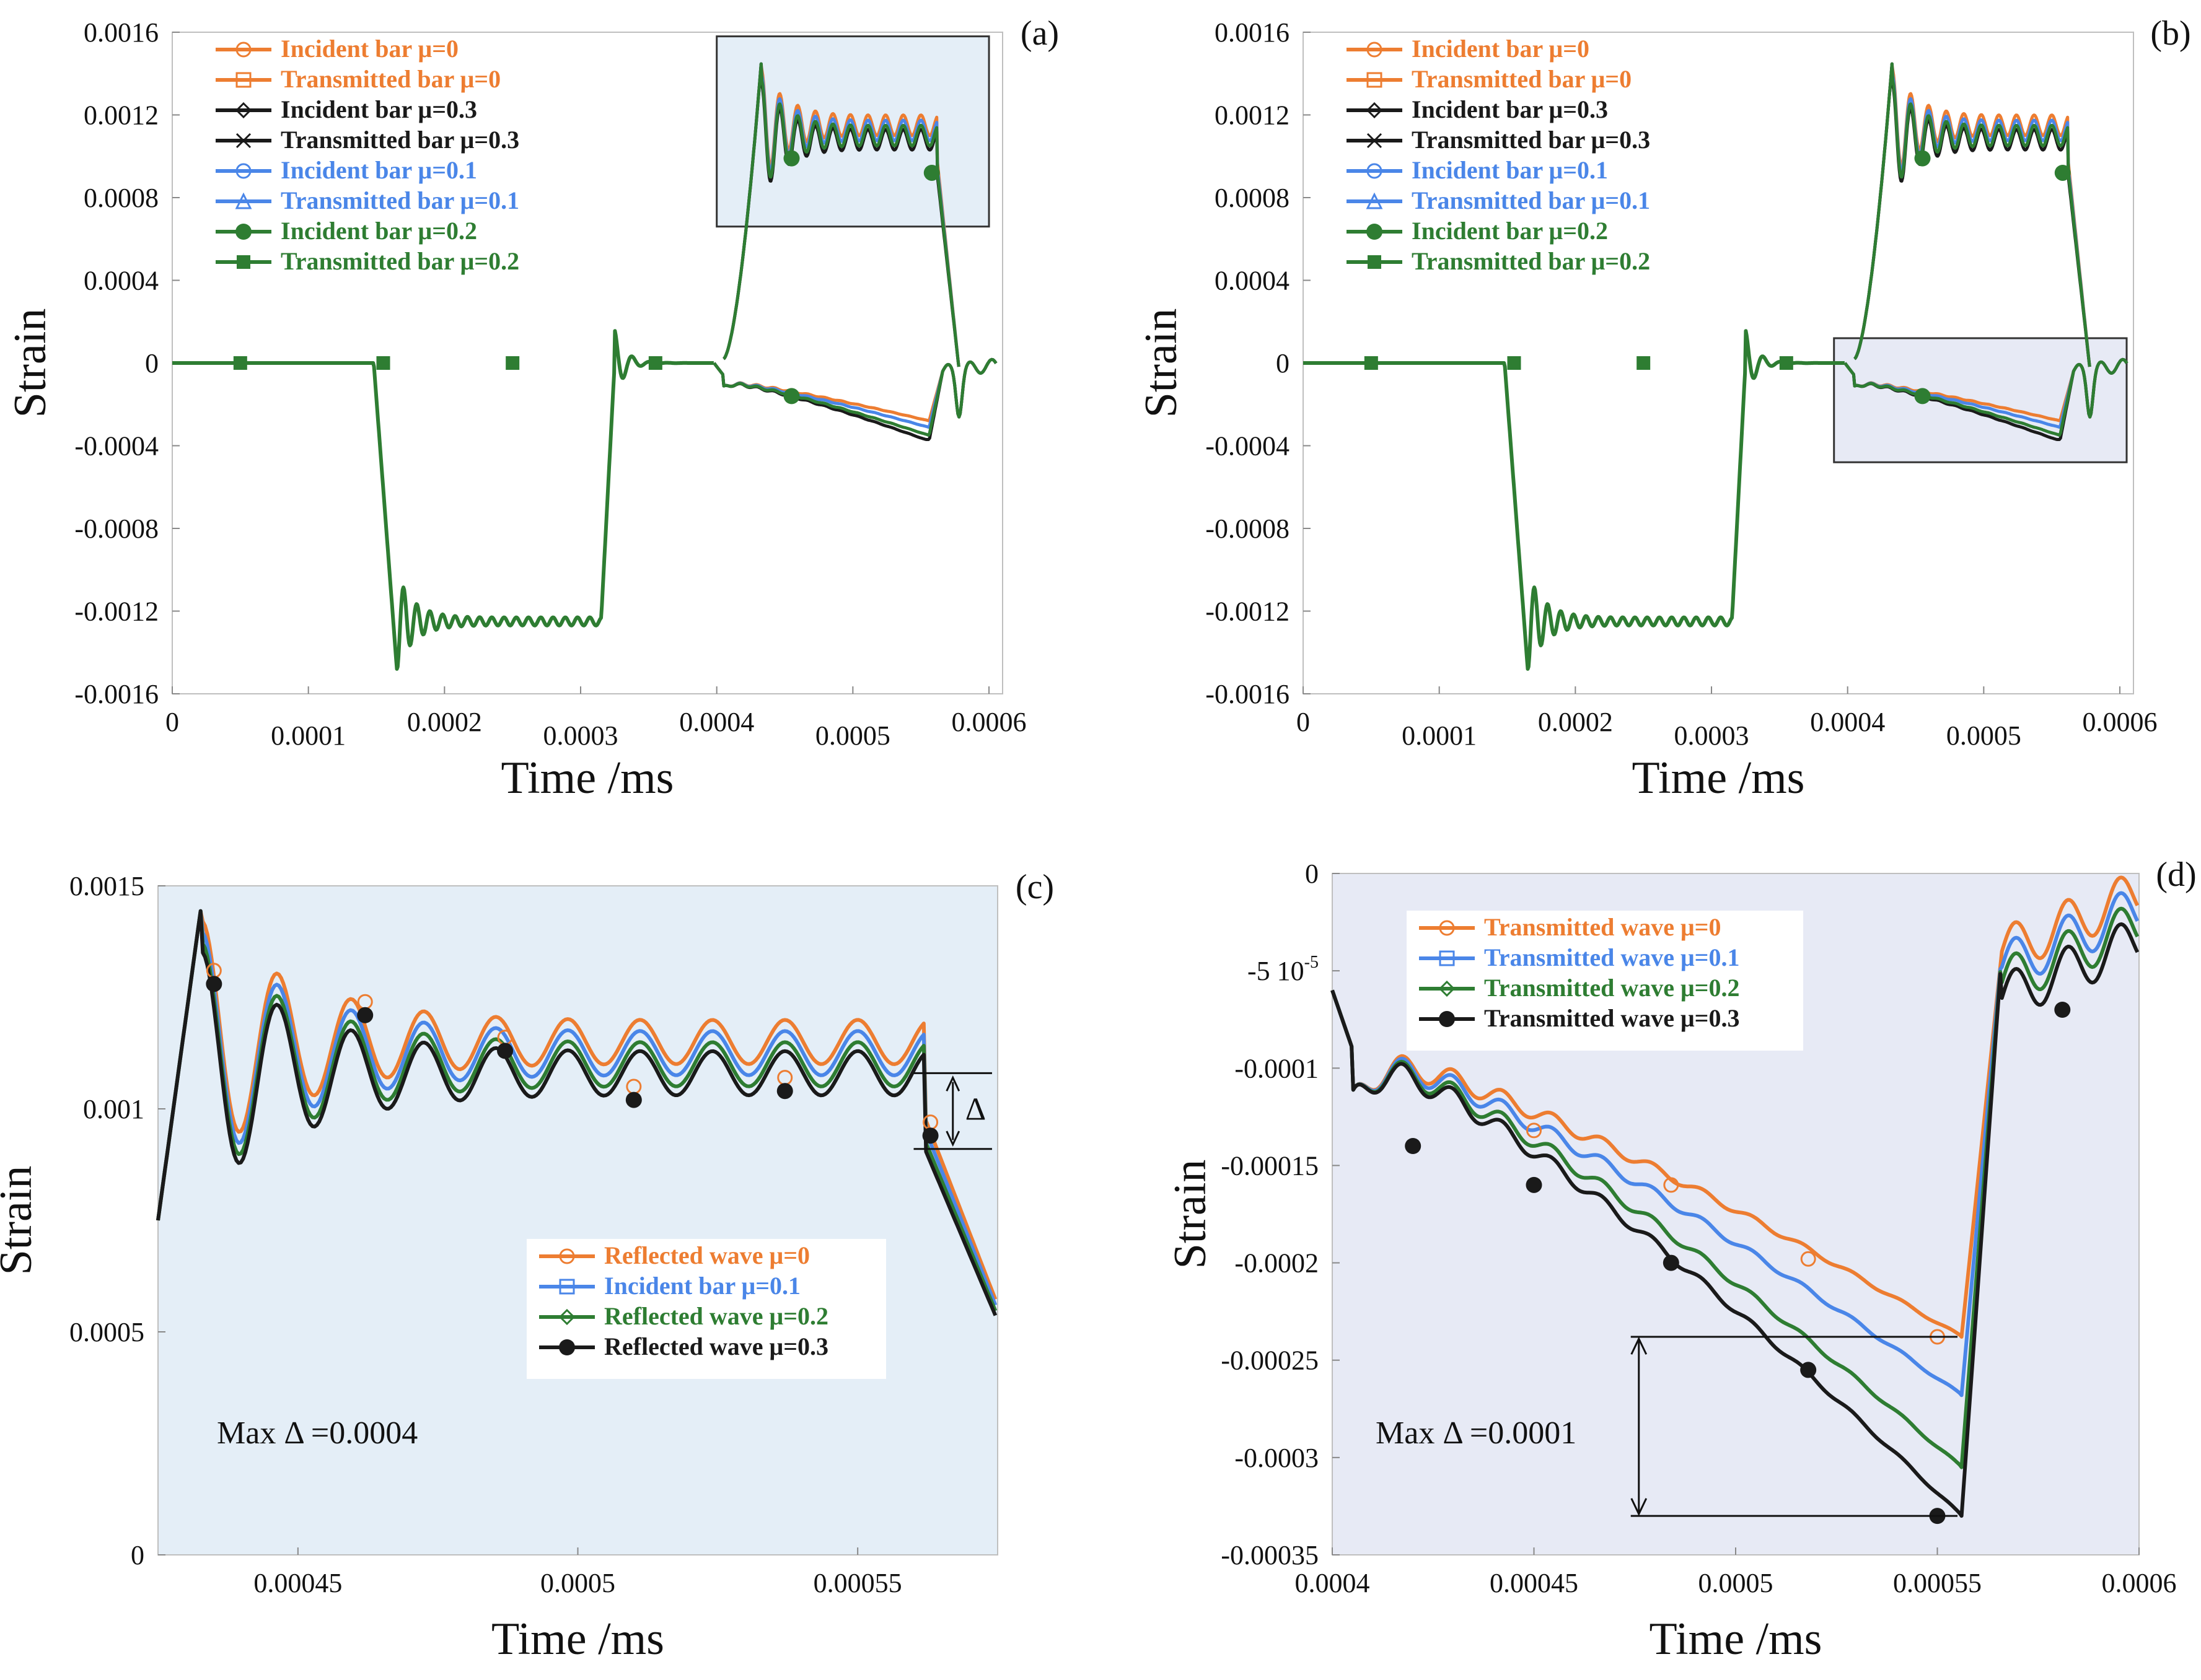 This screenshot has width=2201, height=1680. I want to click on max-delta-annotation: Max Δ =0.0001, so click(1476, 1433).